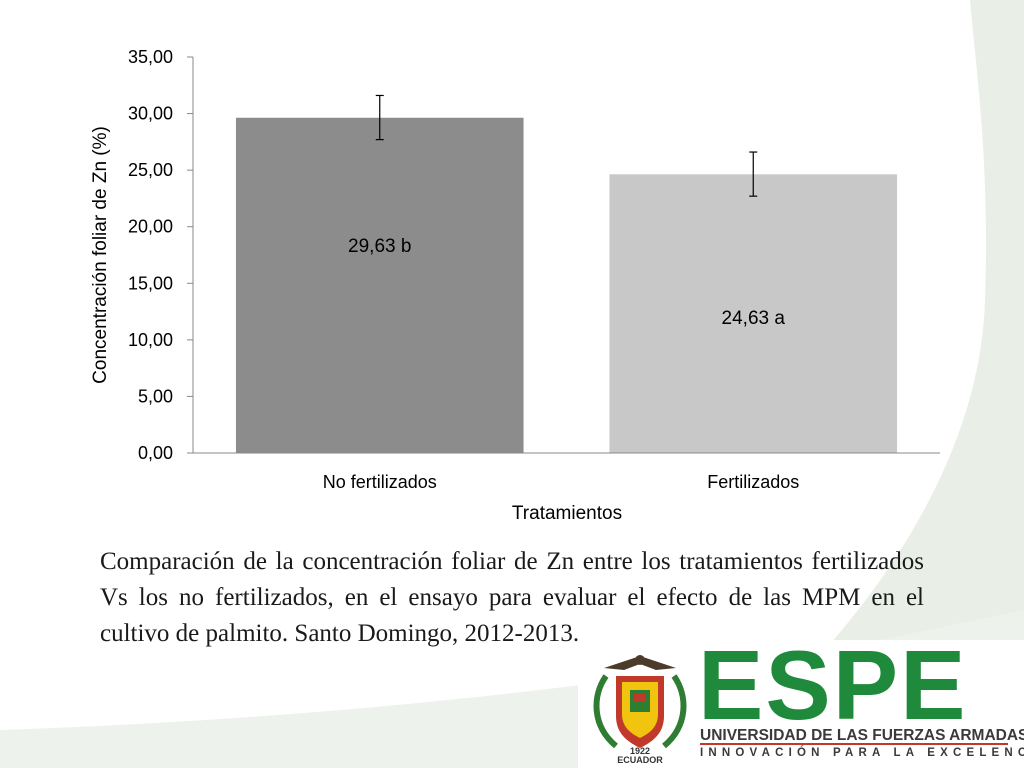 The width and height of the screenshot is (1024, 768). I want to click on y-tick-label: 5,00, so click(155, 396).